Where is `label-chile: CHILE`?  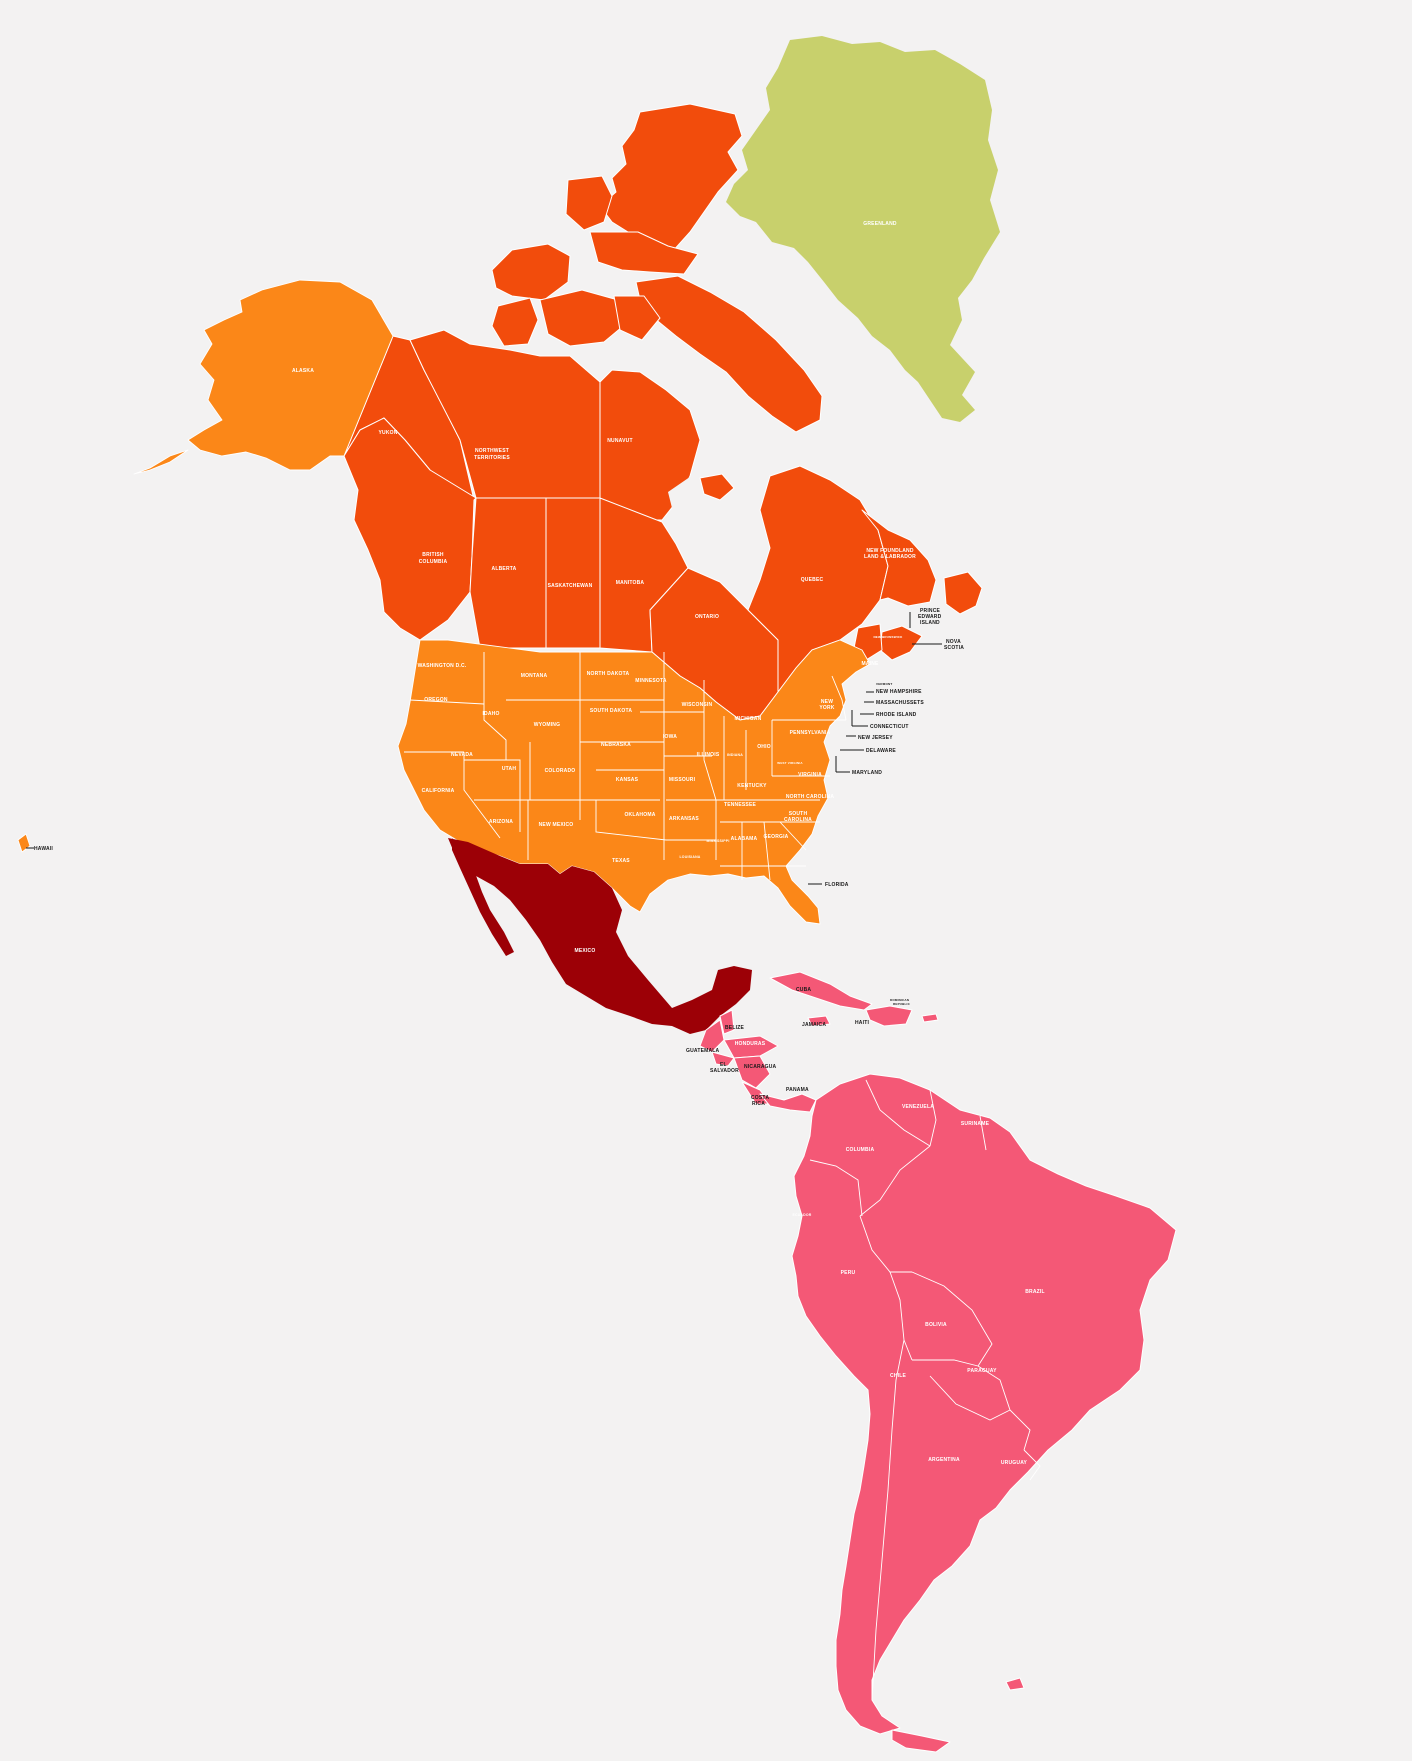 label-chile: CHILE is located at coordinates (898, 1376).